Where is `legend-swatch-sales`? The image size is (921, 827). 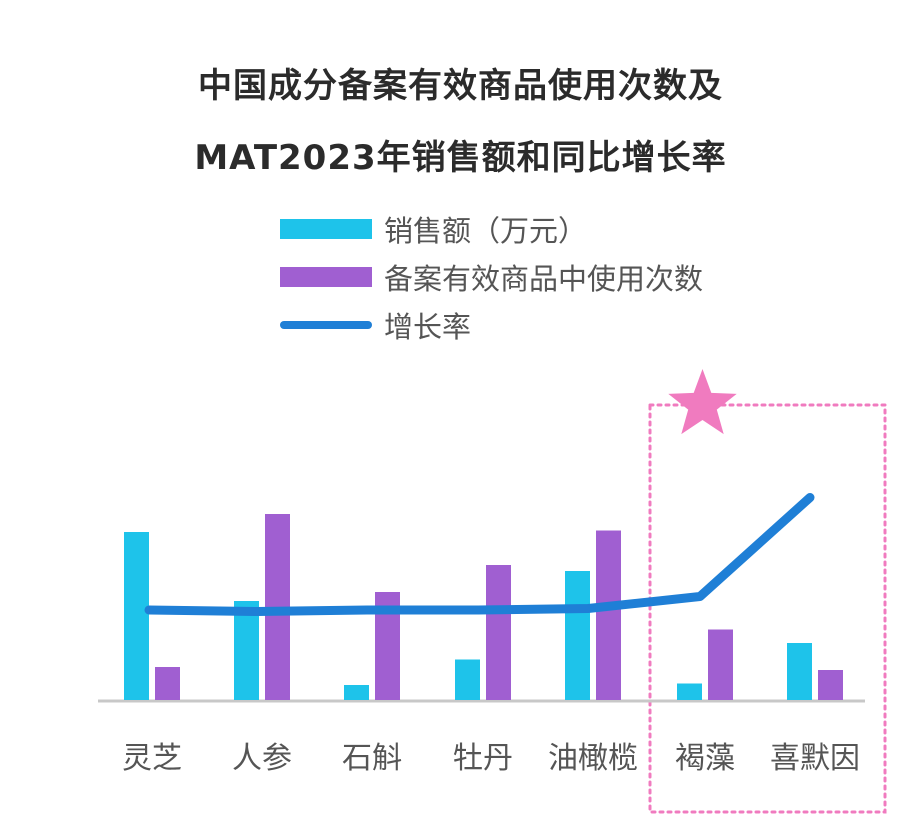
legend-swatch-sales is located at coordinates (326, 229).